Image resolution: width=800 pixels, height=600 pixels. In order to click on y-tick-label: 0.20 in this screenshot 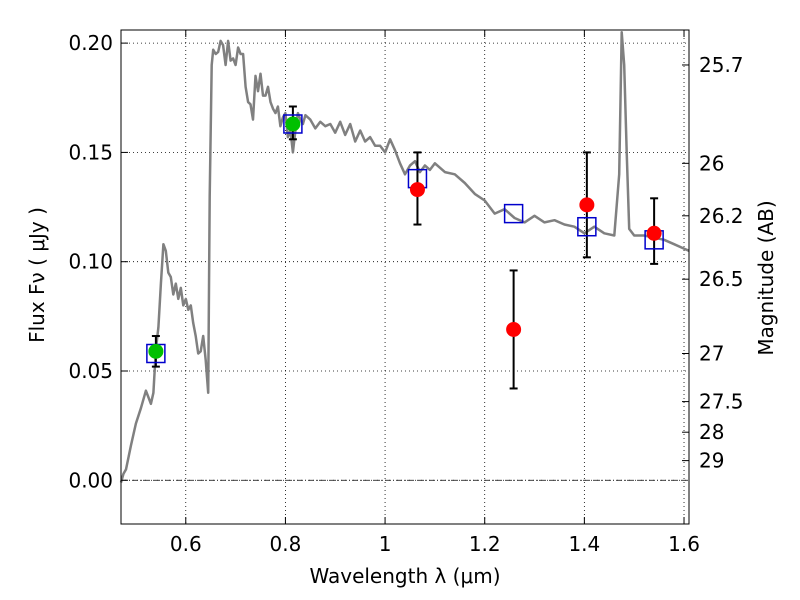, I will do `click(90, 43)`.